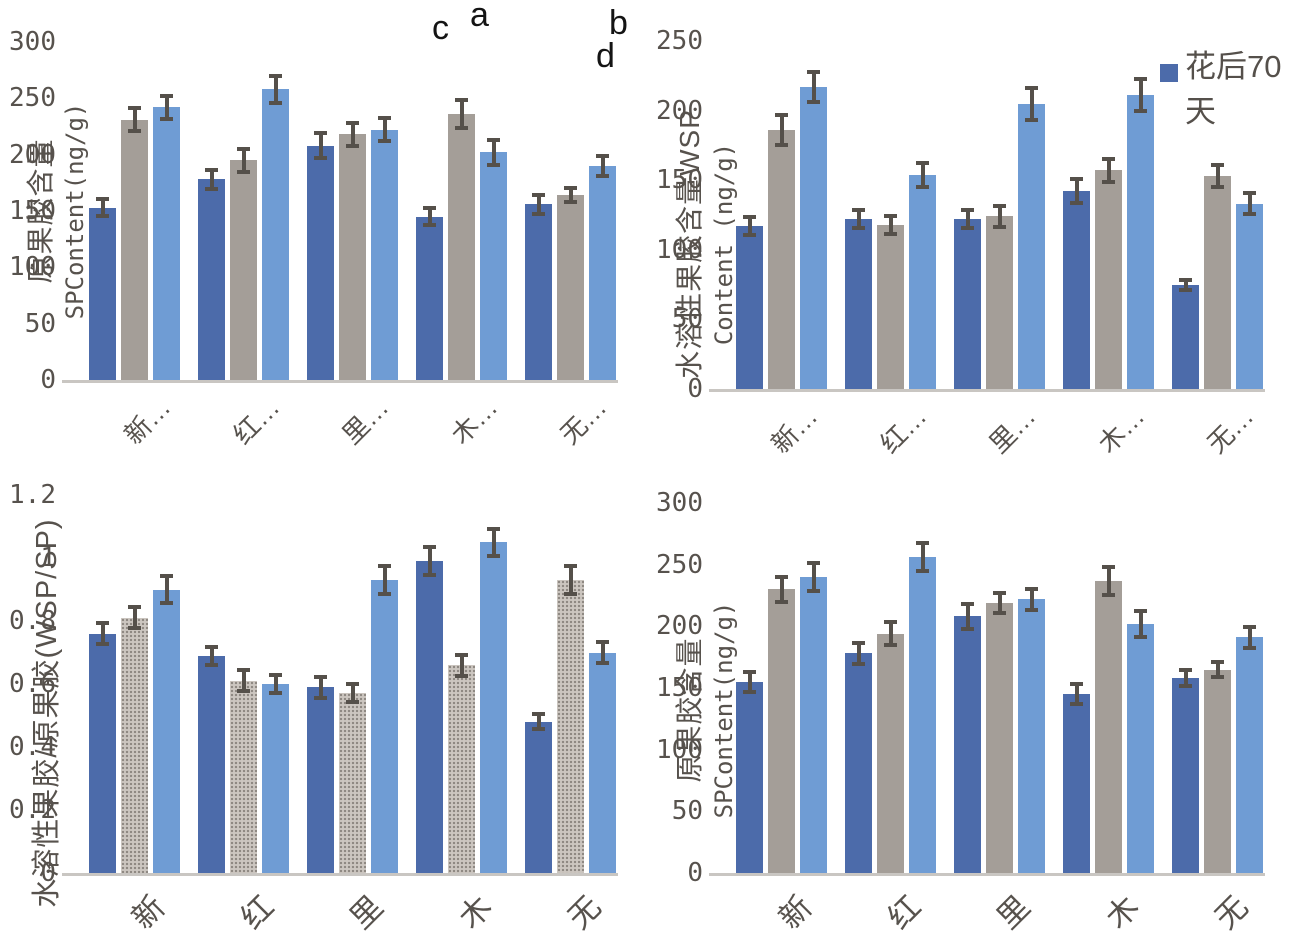  I want to click on y-tick-label: 50, so click(687, 319).